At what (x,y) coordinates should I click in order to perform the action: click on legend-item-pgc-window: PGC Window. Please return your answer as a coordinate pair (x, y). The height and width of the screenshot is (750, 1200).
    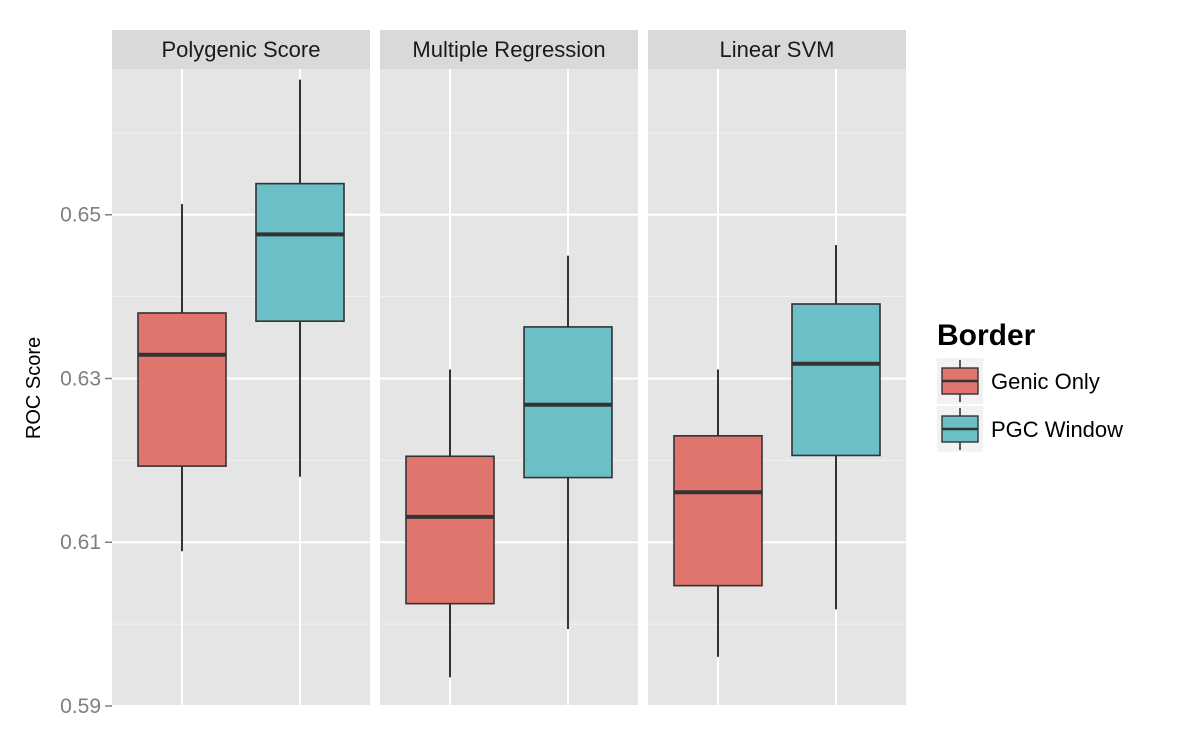
    Looking at the image, I should click on (1030, 429).